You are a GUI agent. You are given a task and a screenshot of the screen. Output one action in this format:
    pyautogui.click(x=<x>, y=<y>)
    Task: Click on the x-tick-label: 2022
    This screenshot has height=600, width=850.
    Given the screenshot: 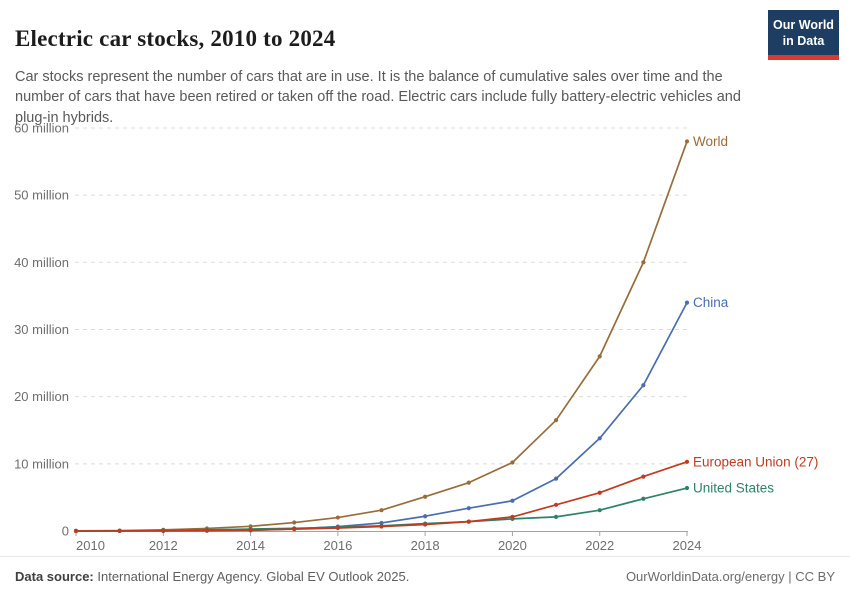 What is the action you would take?
    pyautogui.click(x=599, y=545)
    